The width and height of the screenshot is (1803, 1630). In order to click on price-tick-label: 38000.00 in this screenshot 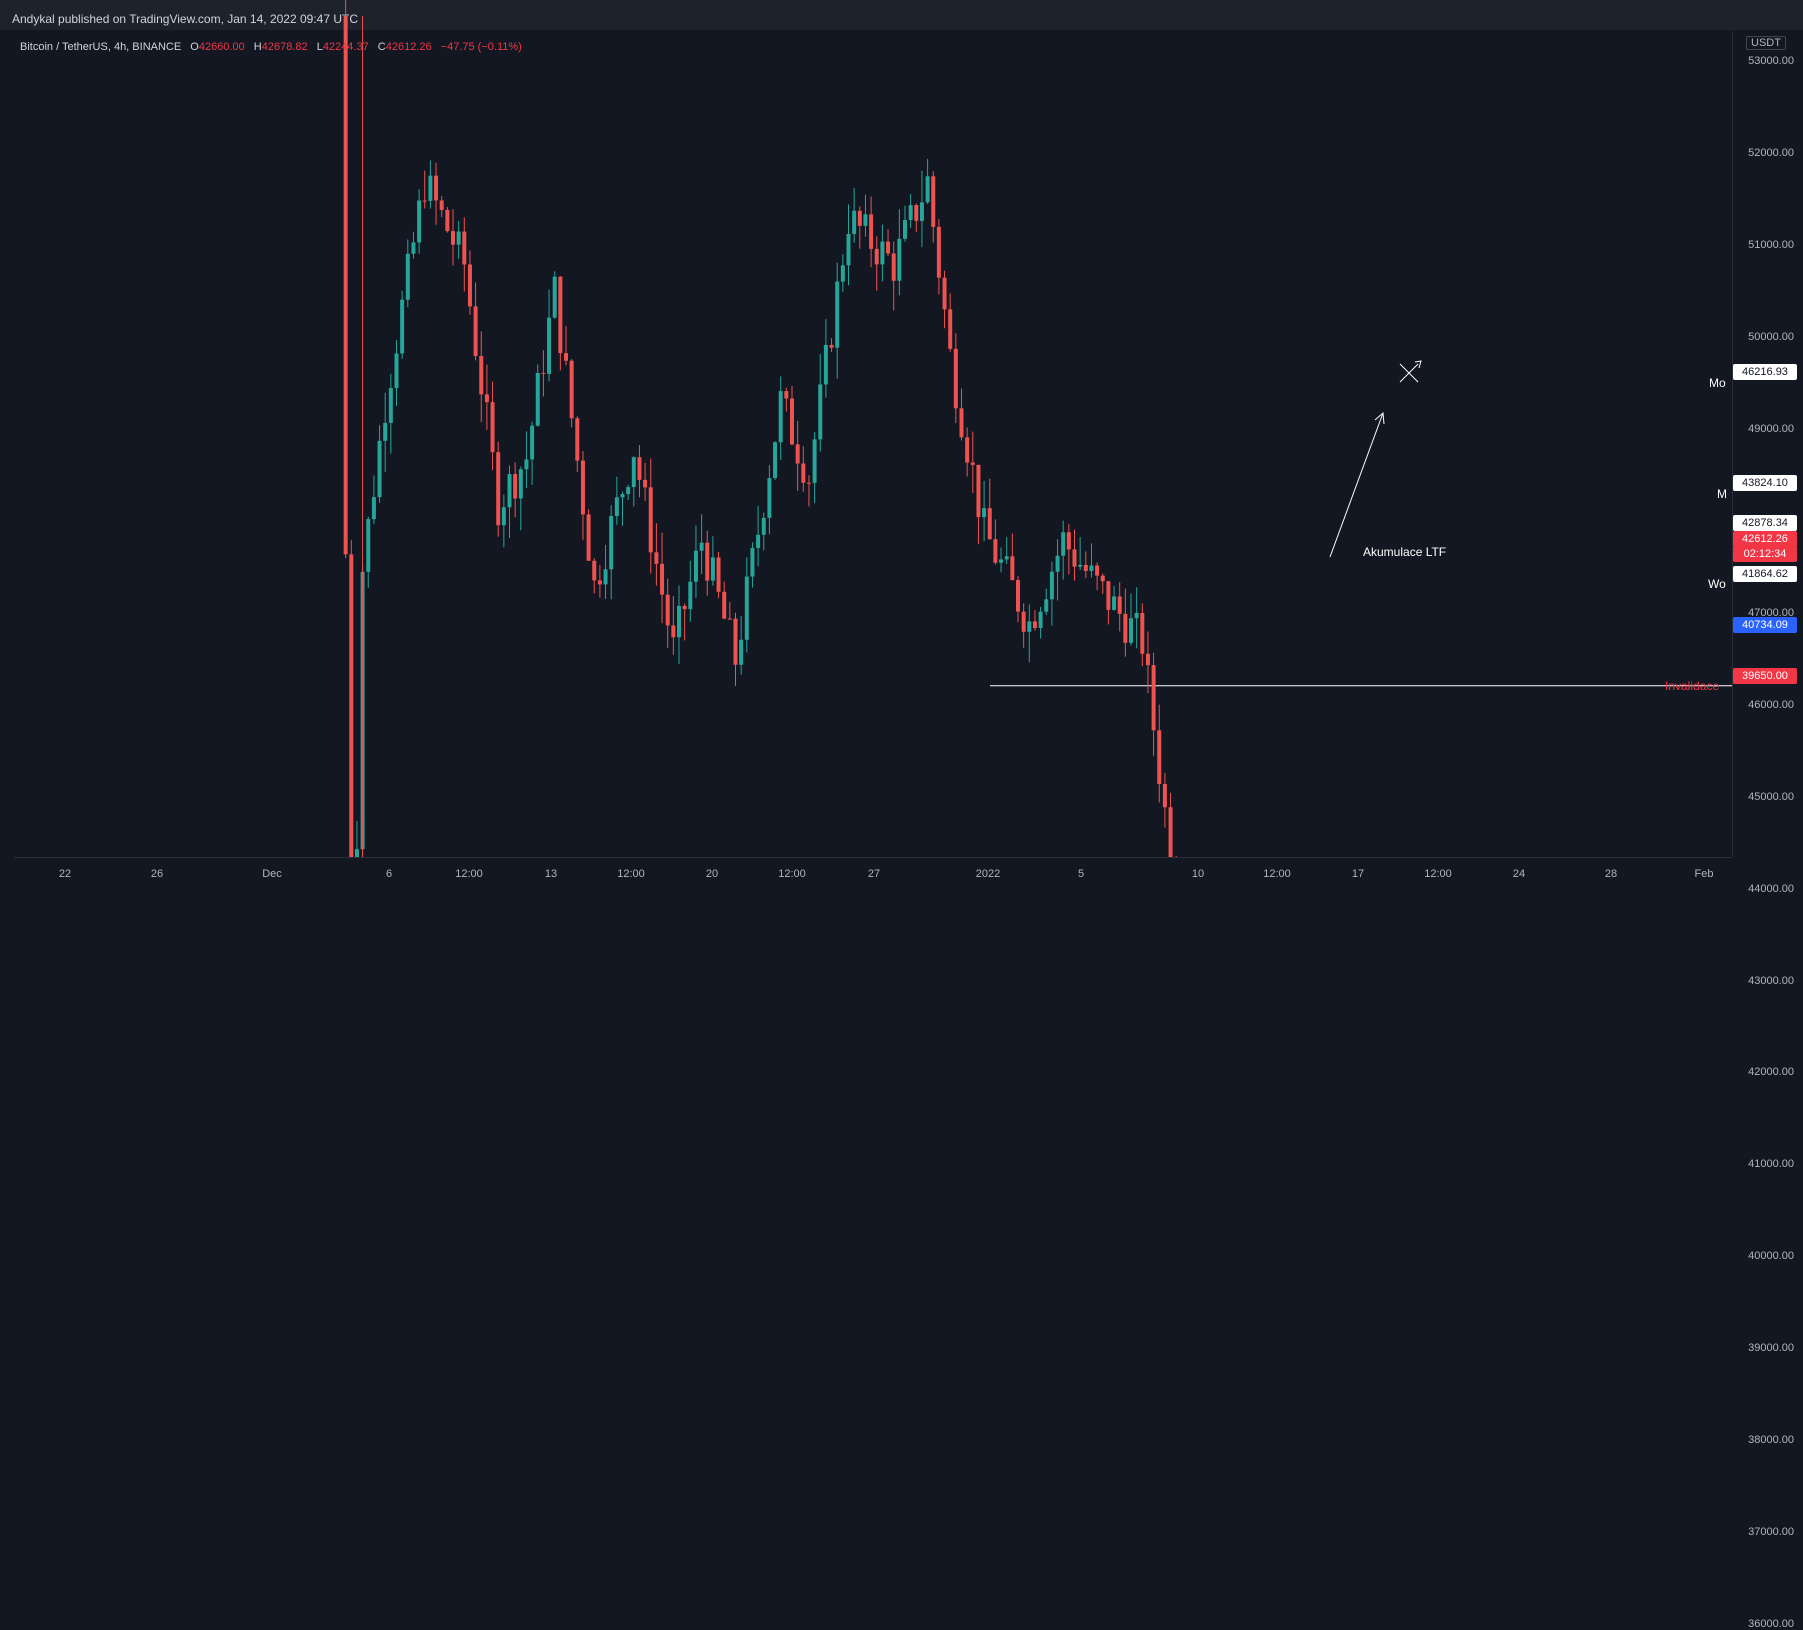, I will do `click(1771, 1440)`.